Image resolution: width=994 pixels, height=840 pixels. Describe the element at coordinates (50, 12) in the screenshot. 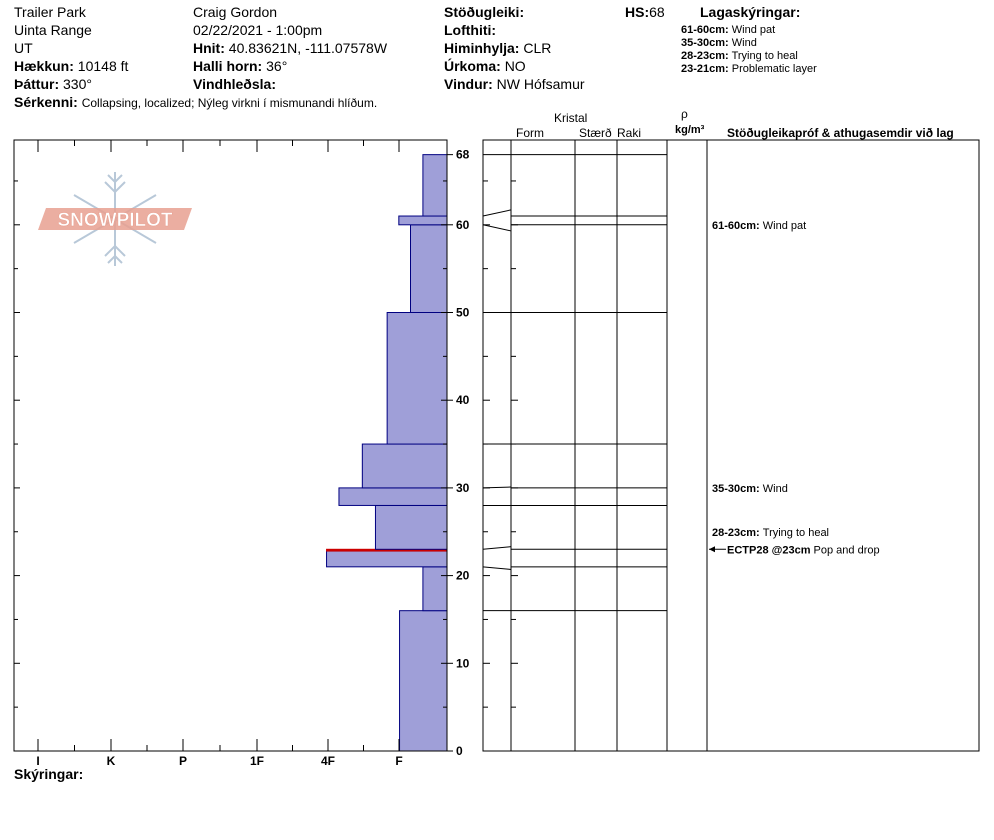

I see `location: Trailer Park` at that location.